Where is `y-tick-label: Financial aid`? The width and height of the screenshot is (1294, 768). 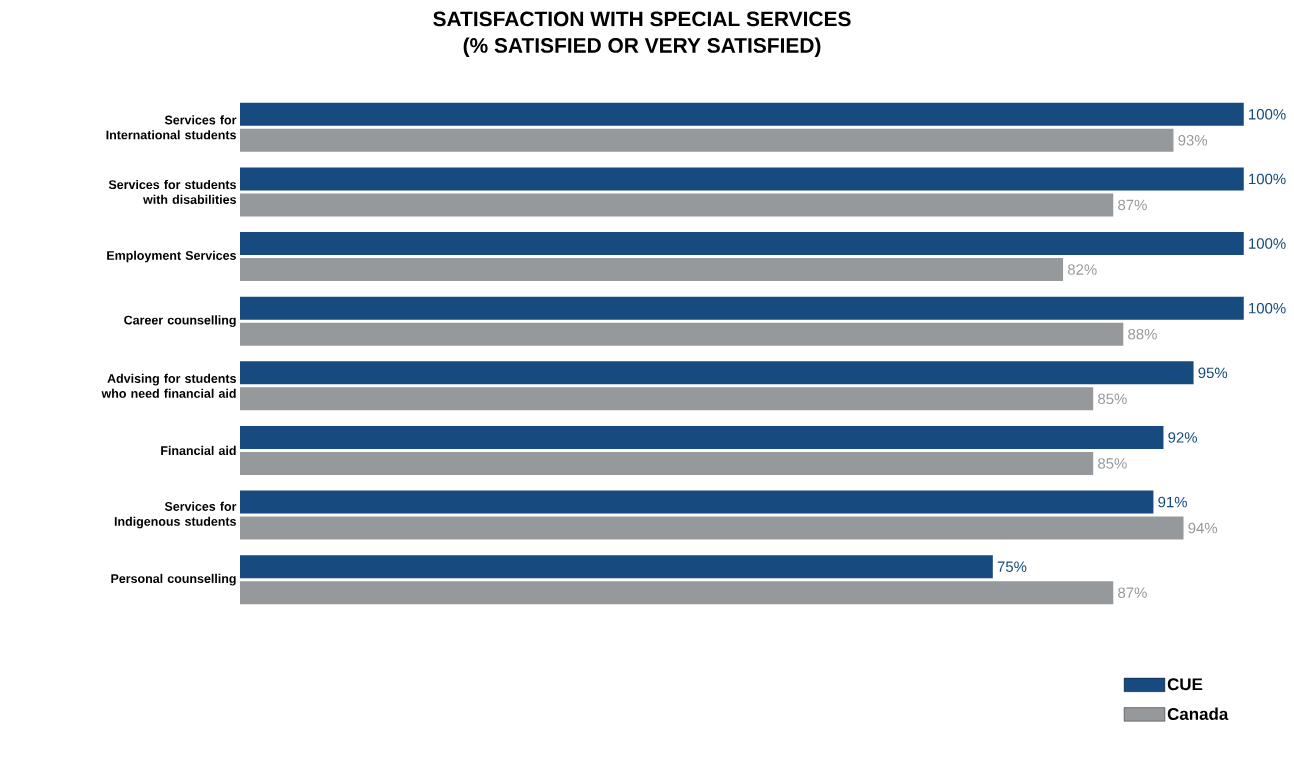
y-tick-label: Financial aid is located at coordinates (198, 450).